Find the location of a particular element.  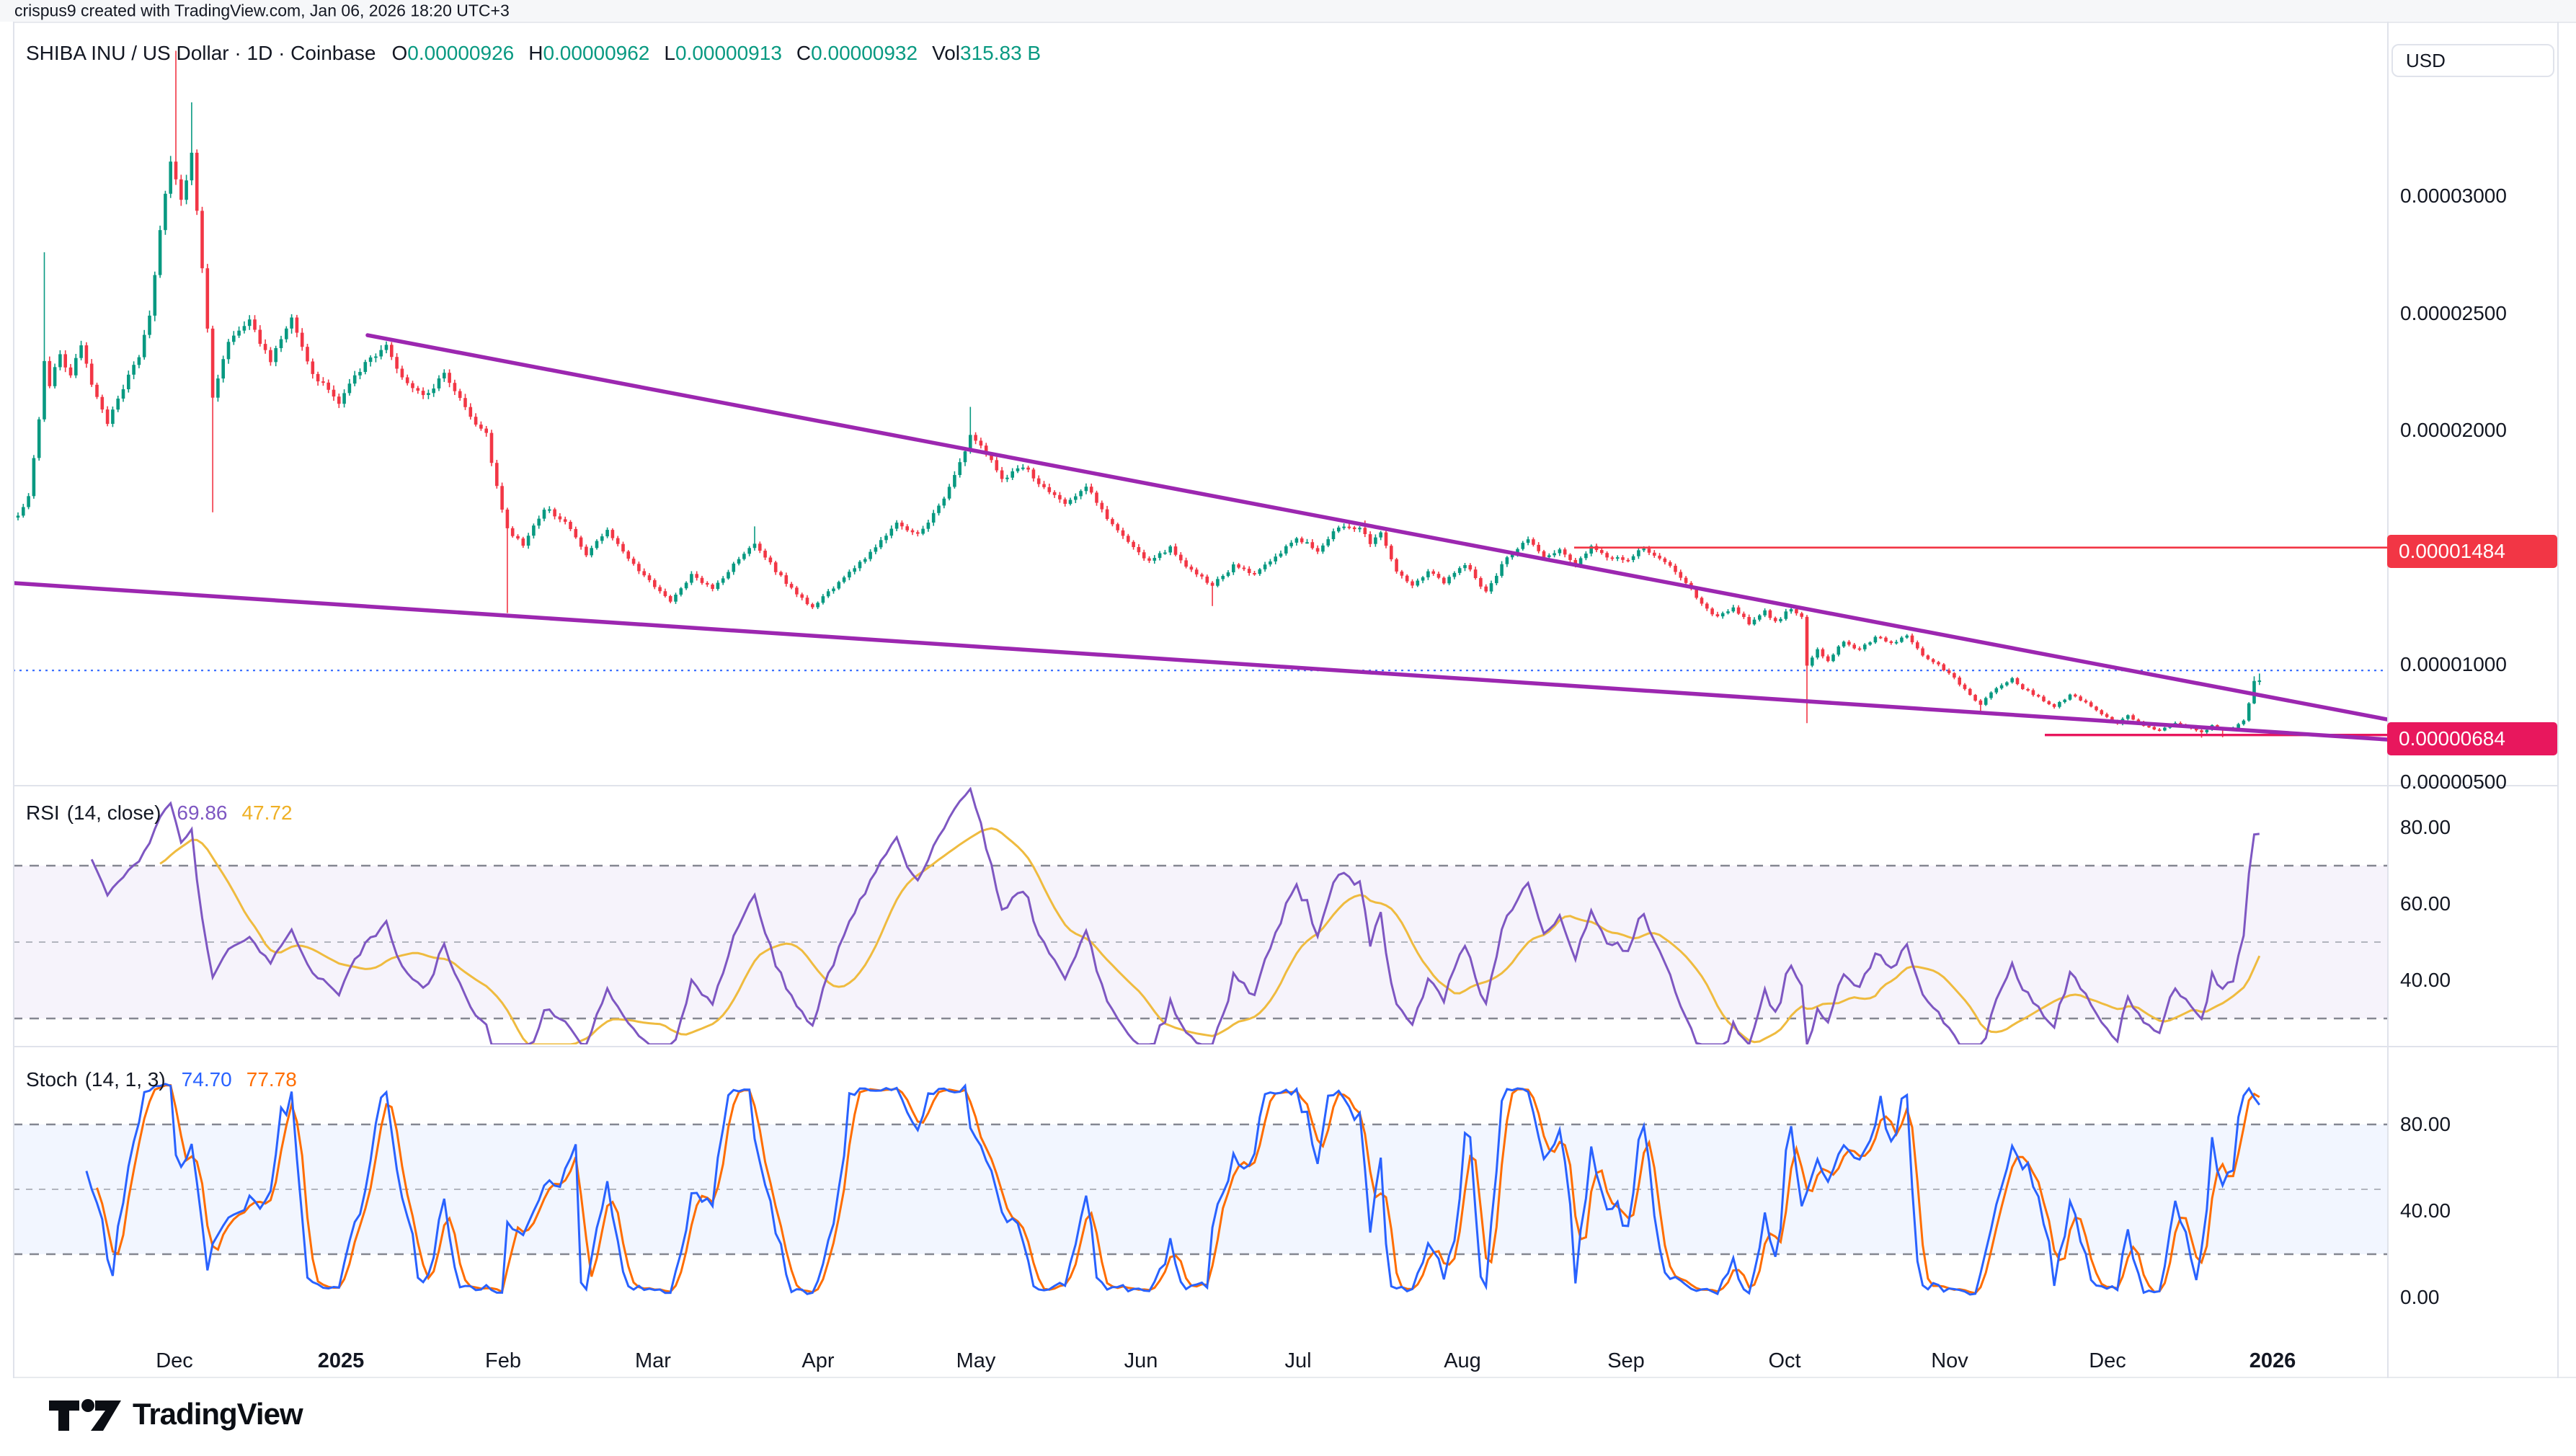

currency-button: USD is located at coordinates (2472, 60).